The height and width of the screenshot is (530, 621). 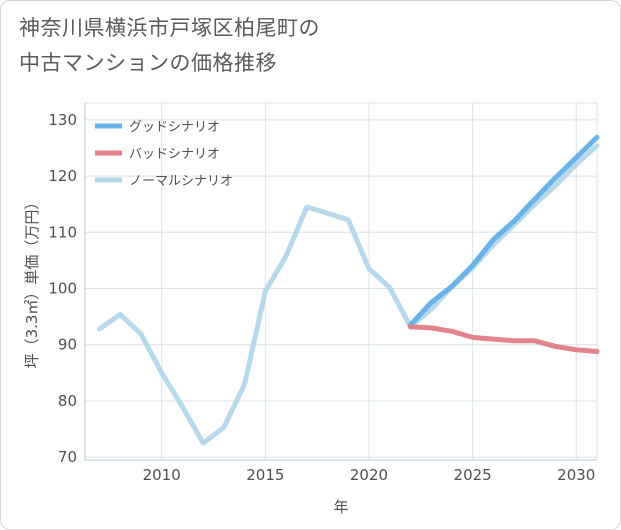 I want to click on series-line-good, so click(x=503, y=231).